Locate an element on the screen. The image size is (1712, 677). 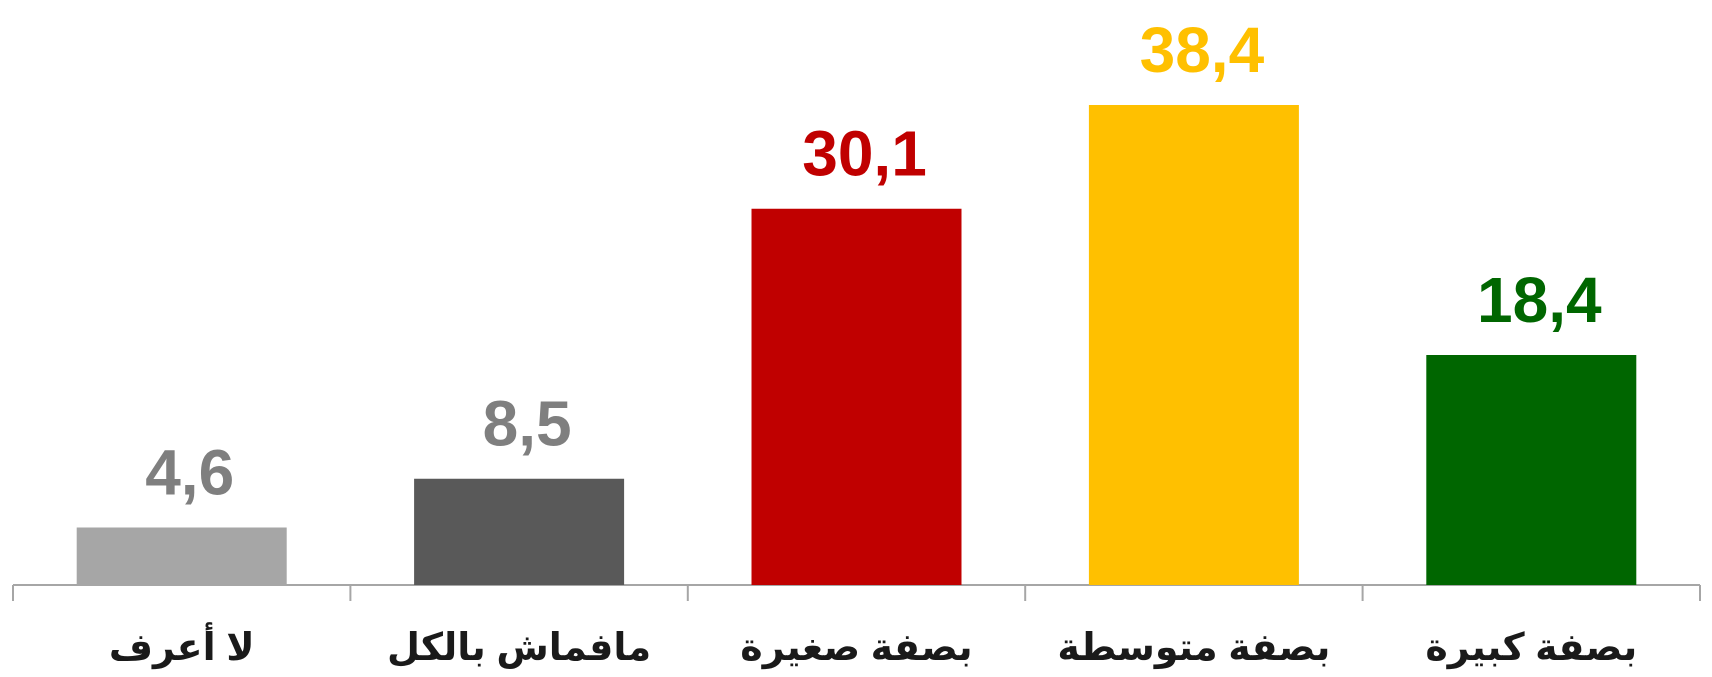
value-label: 18,4 is located at coordinates (1539, 300).